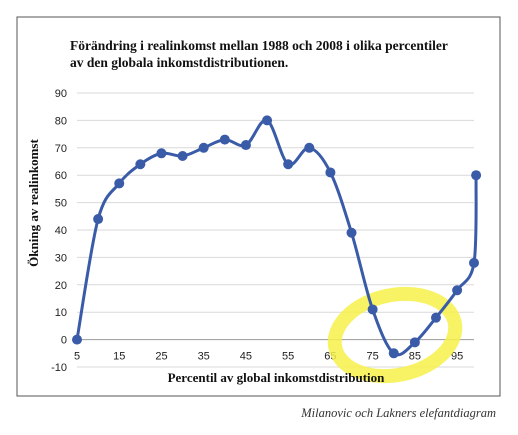  Describe the element at coordinates (161, 357) in the screenshot. I see `x-tick-label: 25` at that location.